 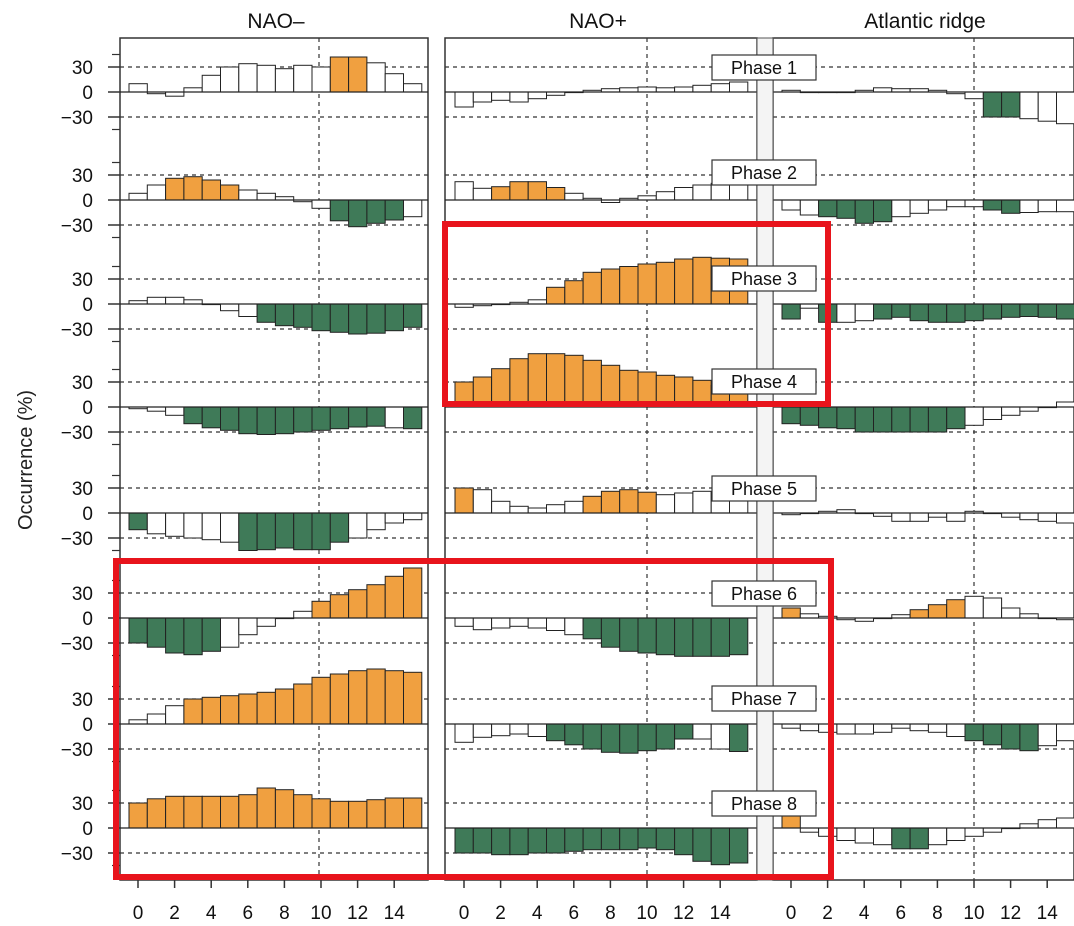 I want to click on x-tick-label: 10, so click(x=320, y=913).